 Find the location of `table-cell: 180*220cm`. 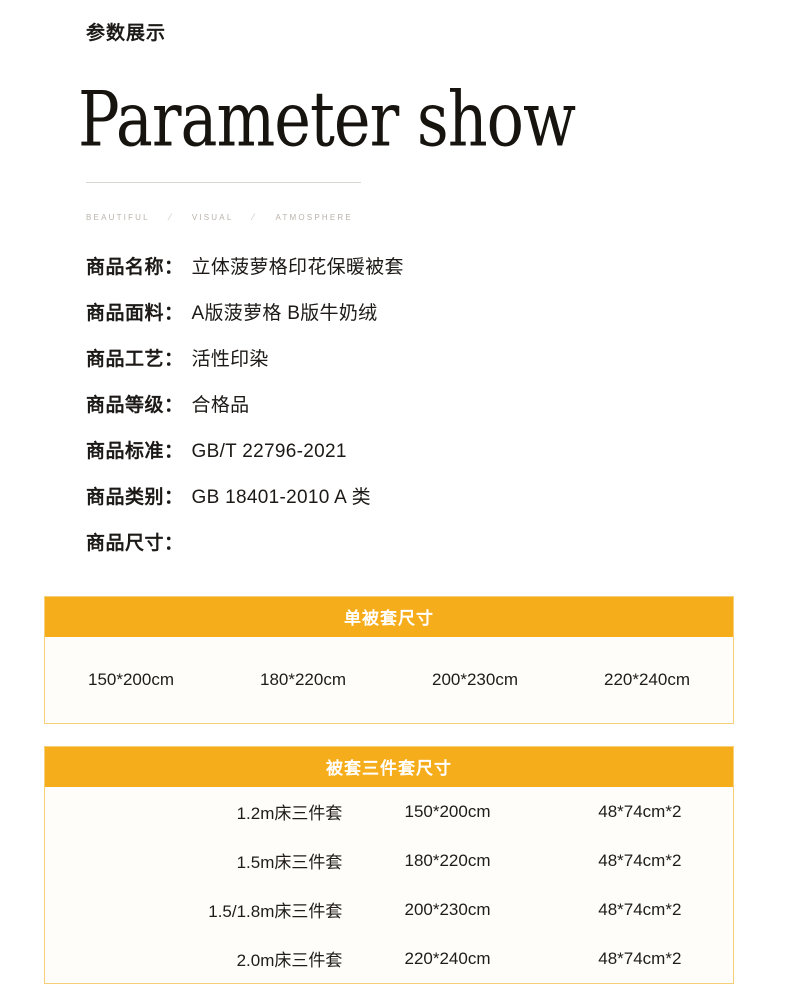

table-cell: 180*220cm is located at coordinates (302, 679).